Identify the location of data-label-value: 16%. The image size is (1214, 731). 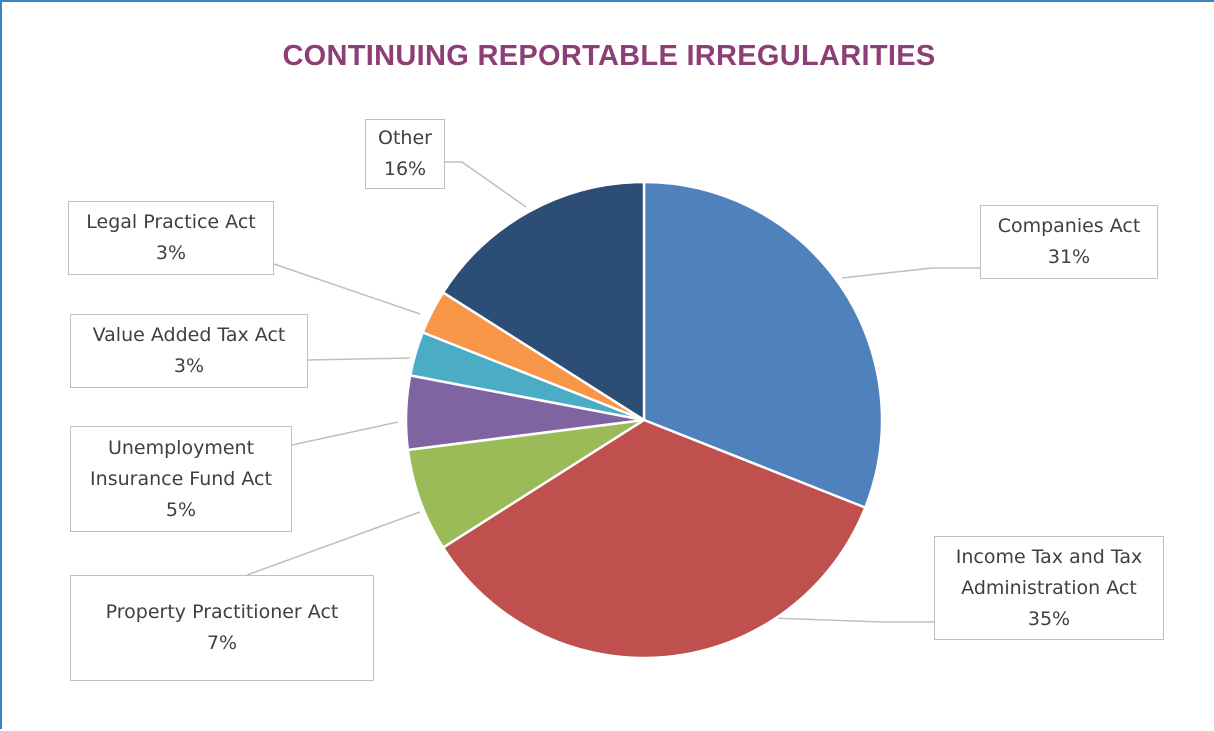
(405, 169).